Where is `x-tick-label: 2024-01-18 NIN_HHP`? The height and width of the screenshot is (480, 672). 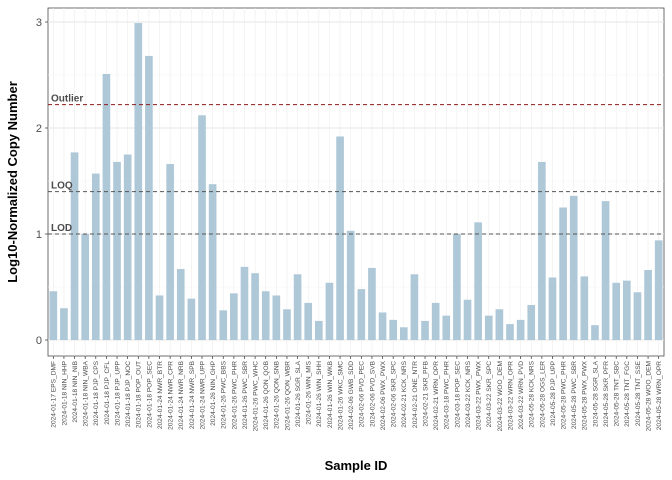 x-tick-label: 2024-01-18 NIN_HHP is located at coordinates (64, 392).